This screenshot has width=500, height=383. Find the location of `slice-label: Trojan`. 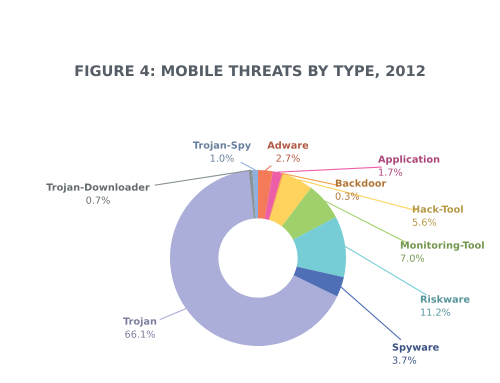

slice-label: Trojan is located at coordinates (139, 322).